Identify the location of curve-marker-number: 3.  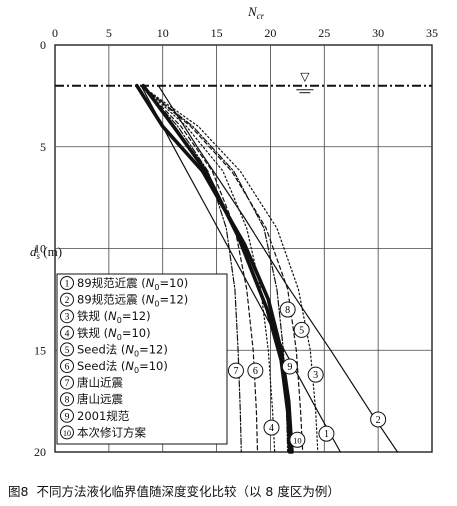
(315, 375).